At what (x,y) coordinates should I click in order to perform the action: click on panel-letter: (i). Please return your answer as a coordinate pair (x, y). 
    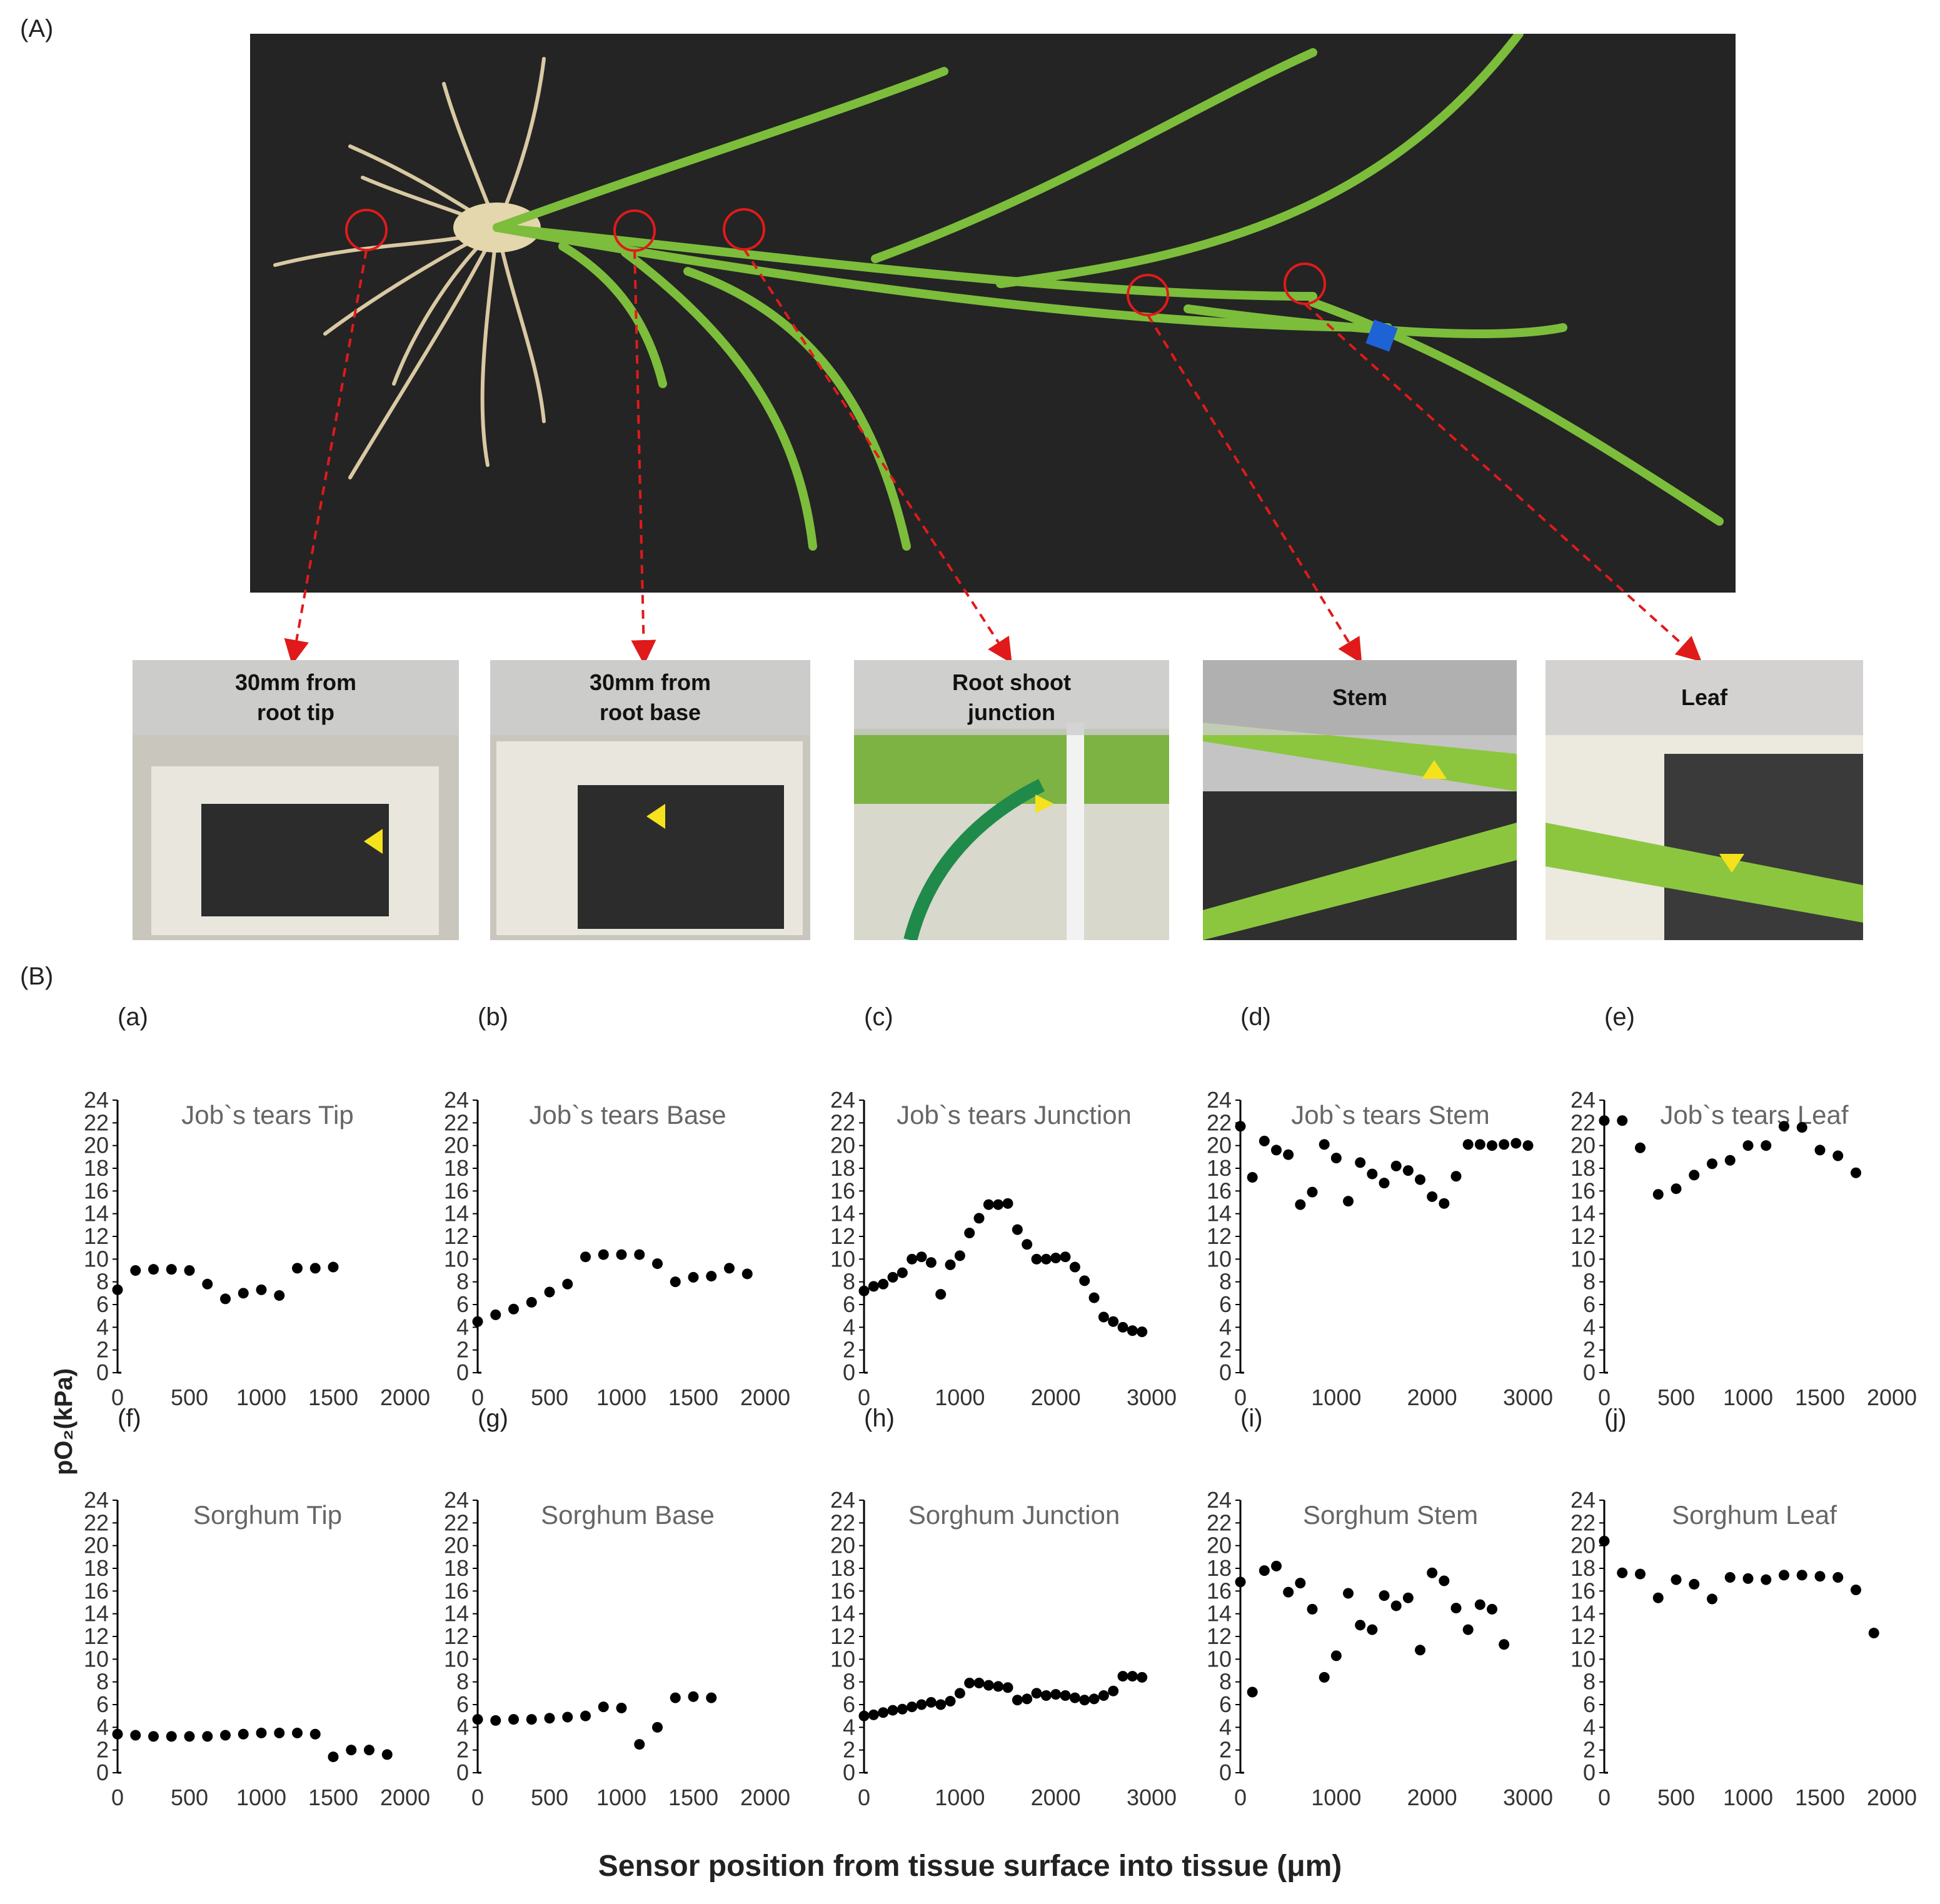
    Looking at the image, I should click on (1252, 1418).